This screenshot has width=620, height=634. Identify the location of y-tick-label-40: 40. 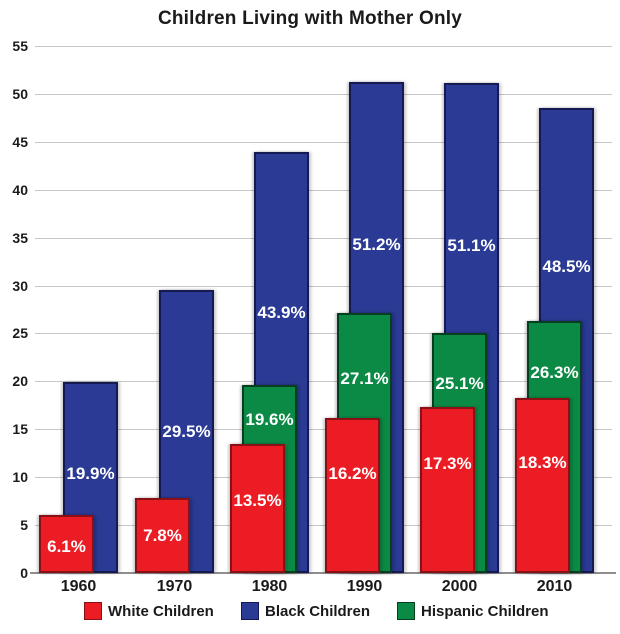
(20, 189).